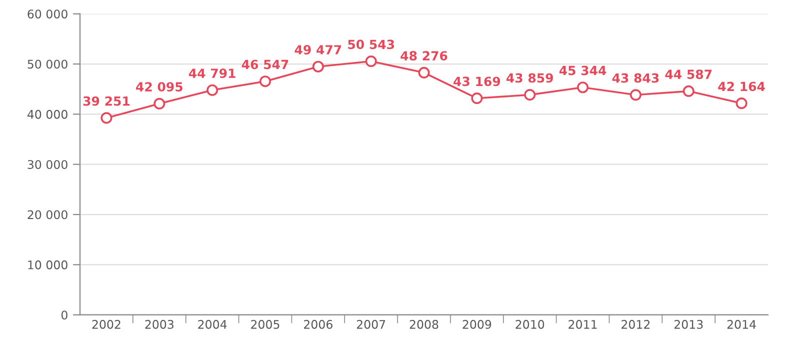 Image resolution: width=800 pixels, height=346 pixels. Describe the element at coordinates (688, 75) in the screenshot. I see `data-label: 44 587` at that location.